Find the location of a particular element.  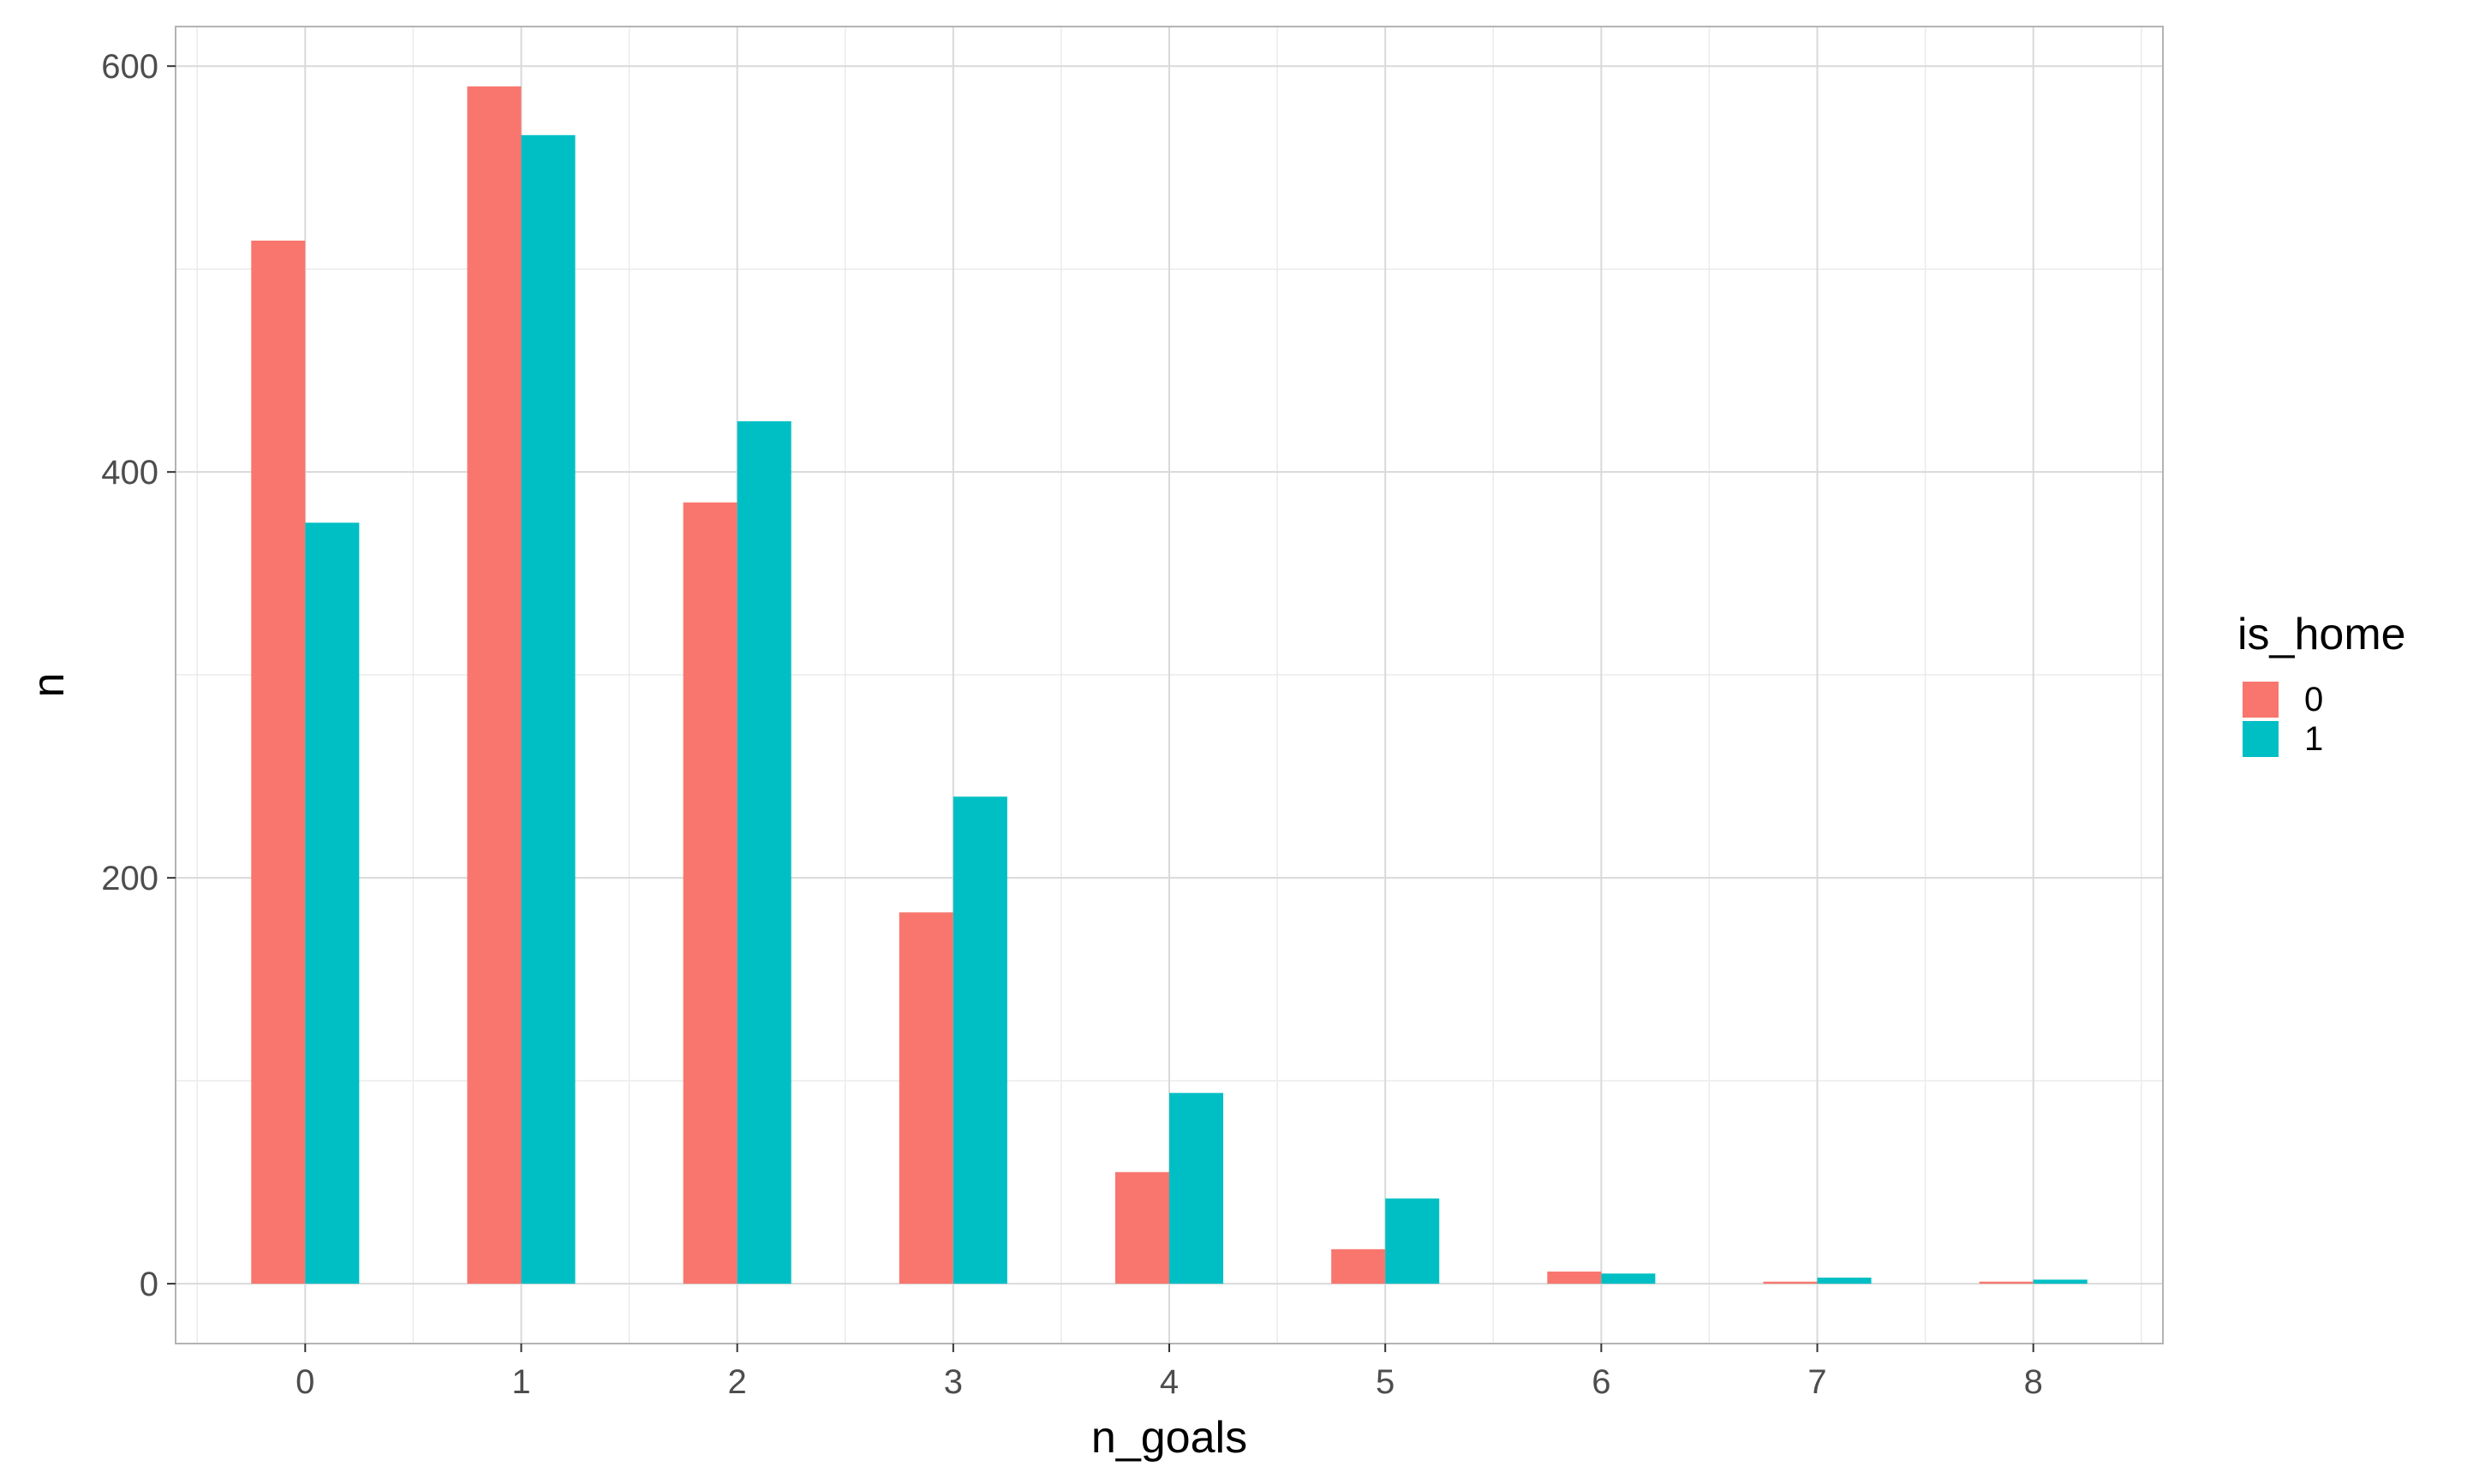

legend-label: 0 is located at coordinates (2313, 699).